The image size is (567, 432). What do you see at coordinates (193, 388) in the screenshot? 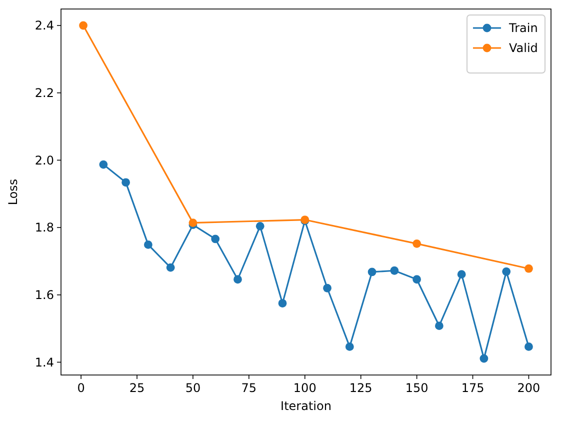
I see `x-tick-label: 50` at bounding box center [193, 388].